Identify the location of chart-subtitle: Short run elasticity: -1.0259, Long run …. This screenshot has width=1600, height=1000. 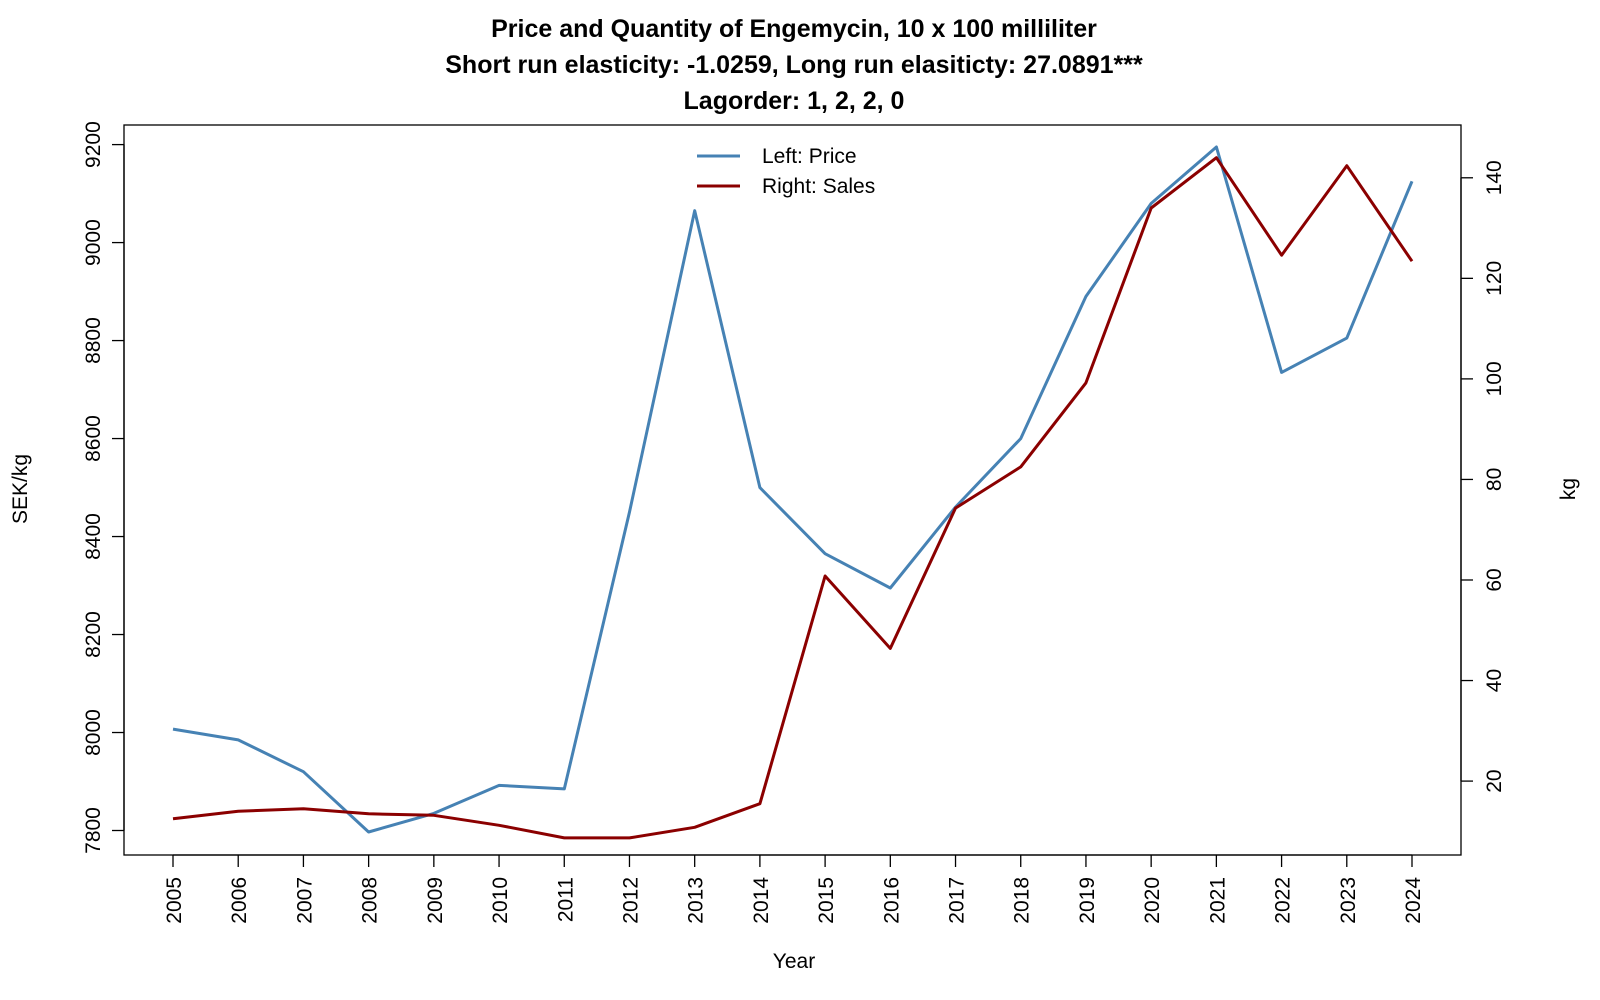
(794, 65).